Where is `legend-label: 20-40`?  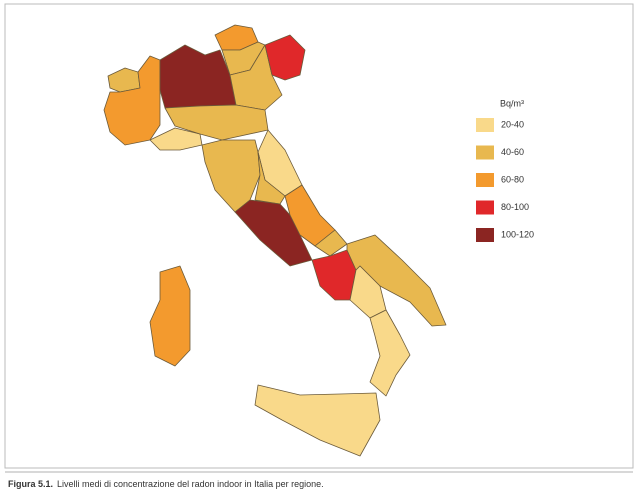 legend-label: 20-40 is located at coordinates (512, 124).